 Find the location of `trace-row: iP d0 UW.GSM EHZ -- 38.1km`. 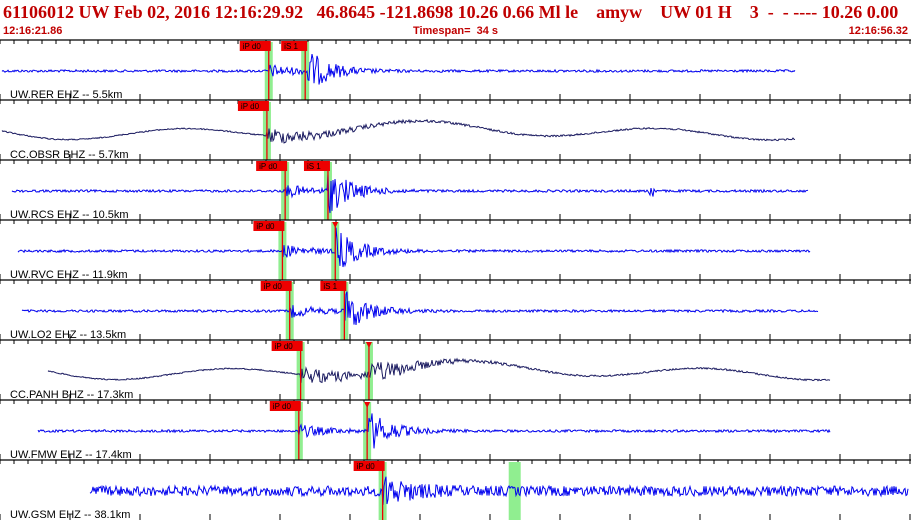

trace-row: iP d0 UW.GSM EHZ -- 38.1km is located at coordinates (455, 489).